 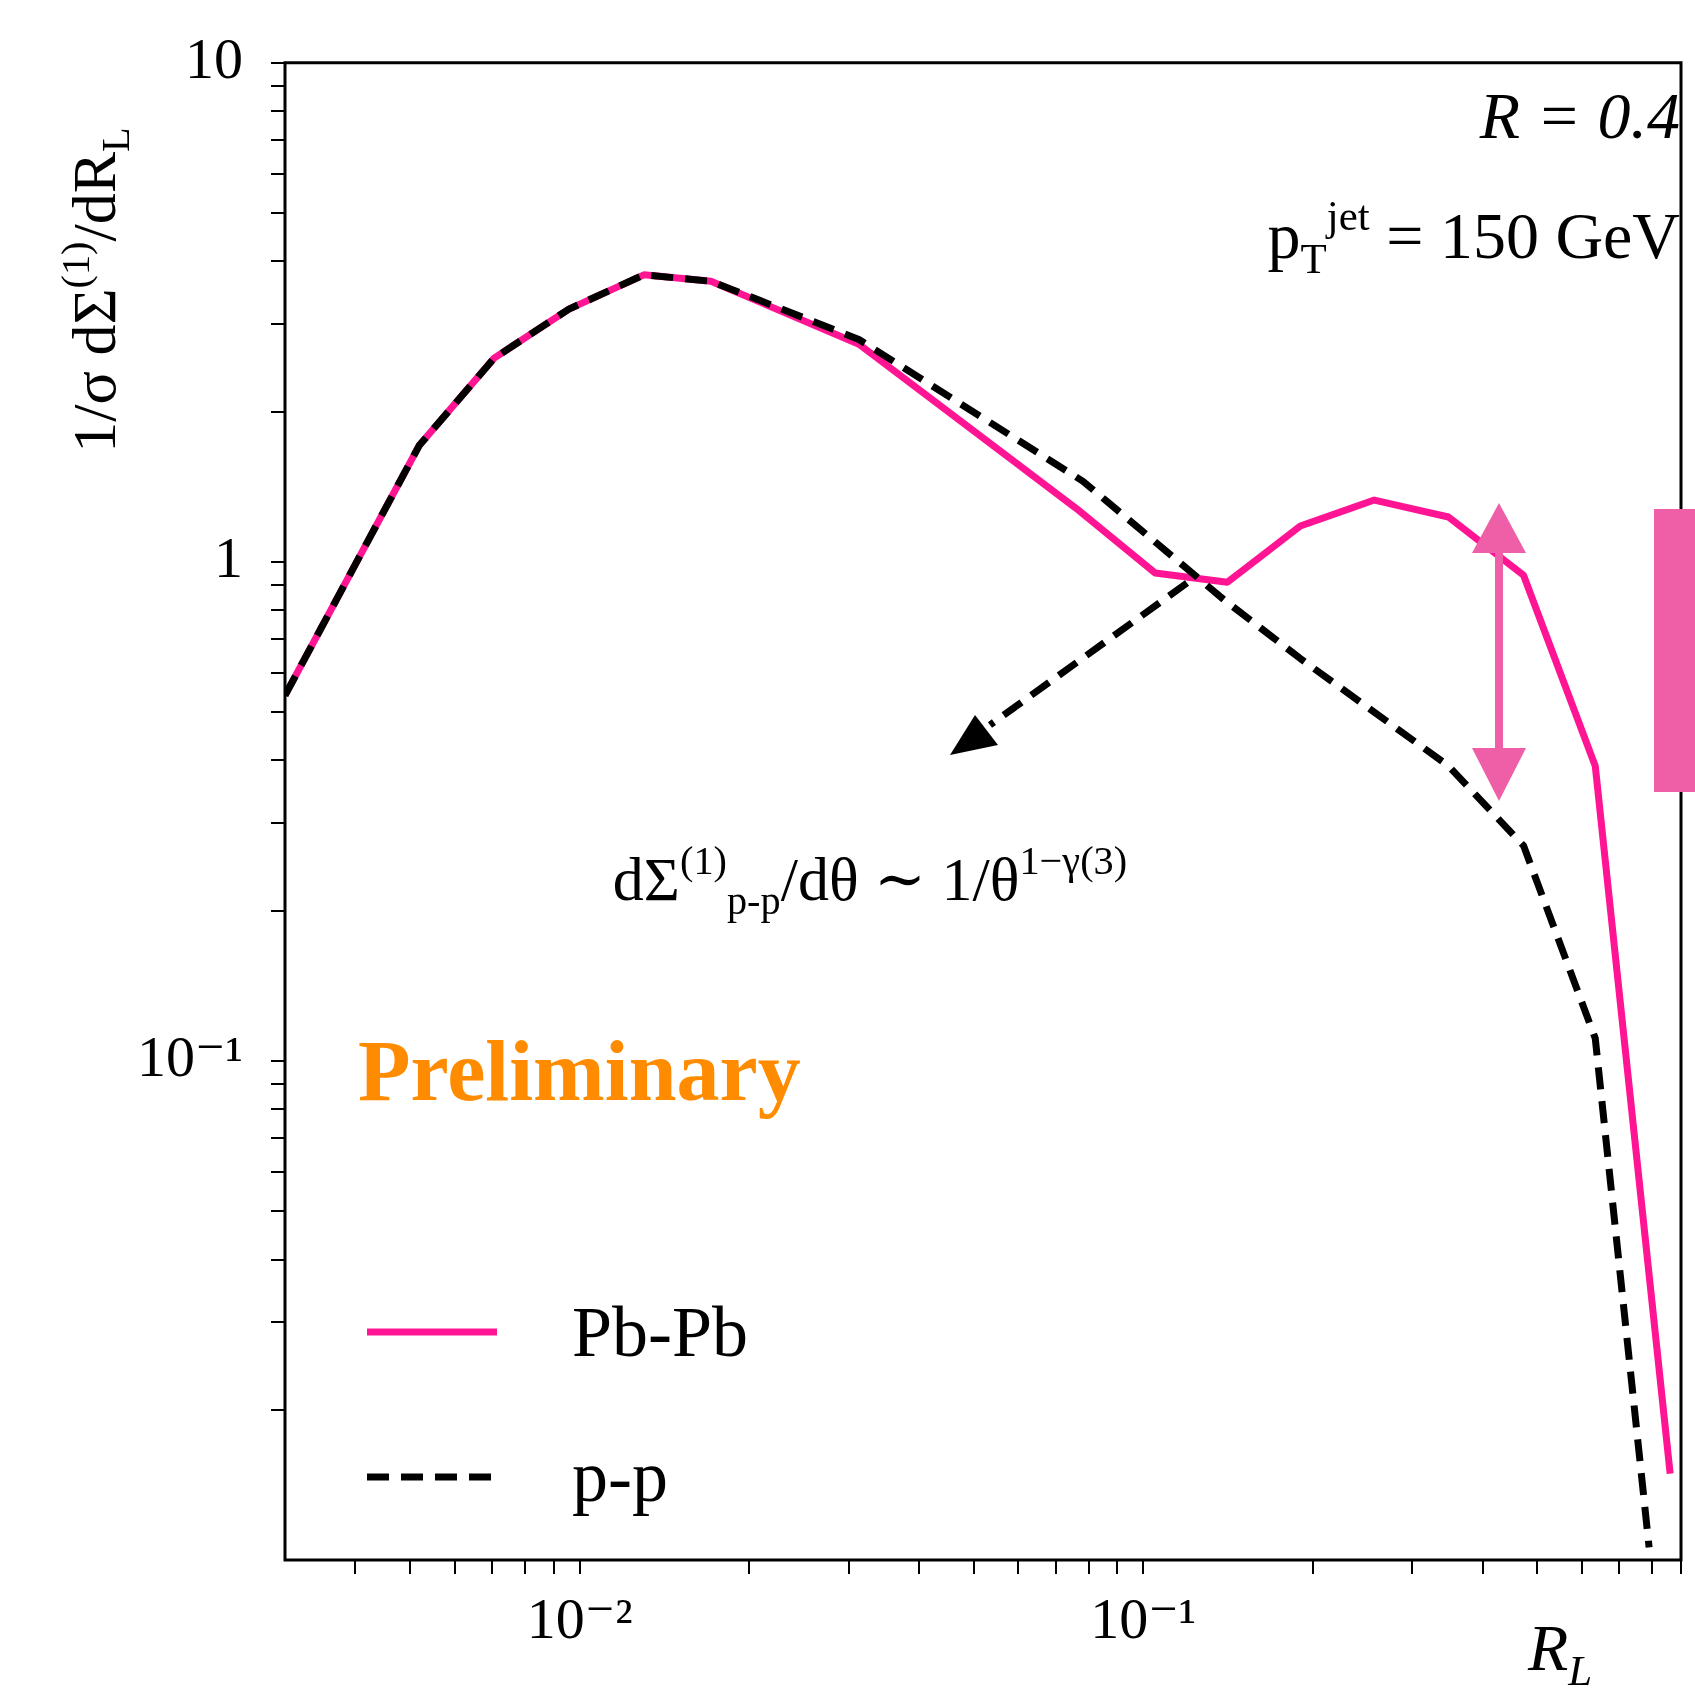 What do you see at coordinates (660, 1332) in the screenshot?
I see `legend-label: Pb-Pb` at bounding box center [660, 1332].